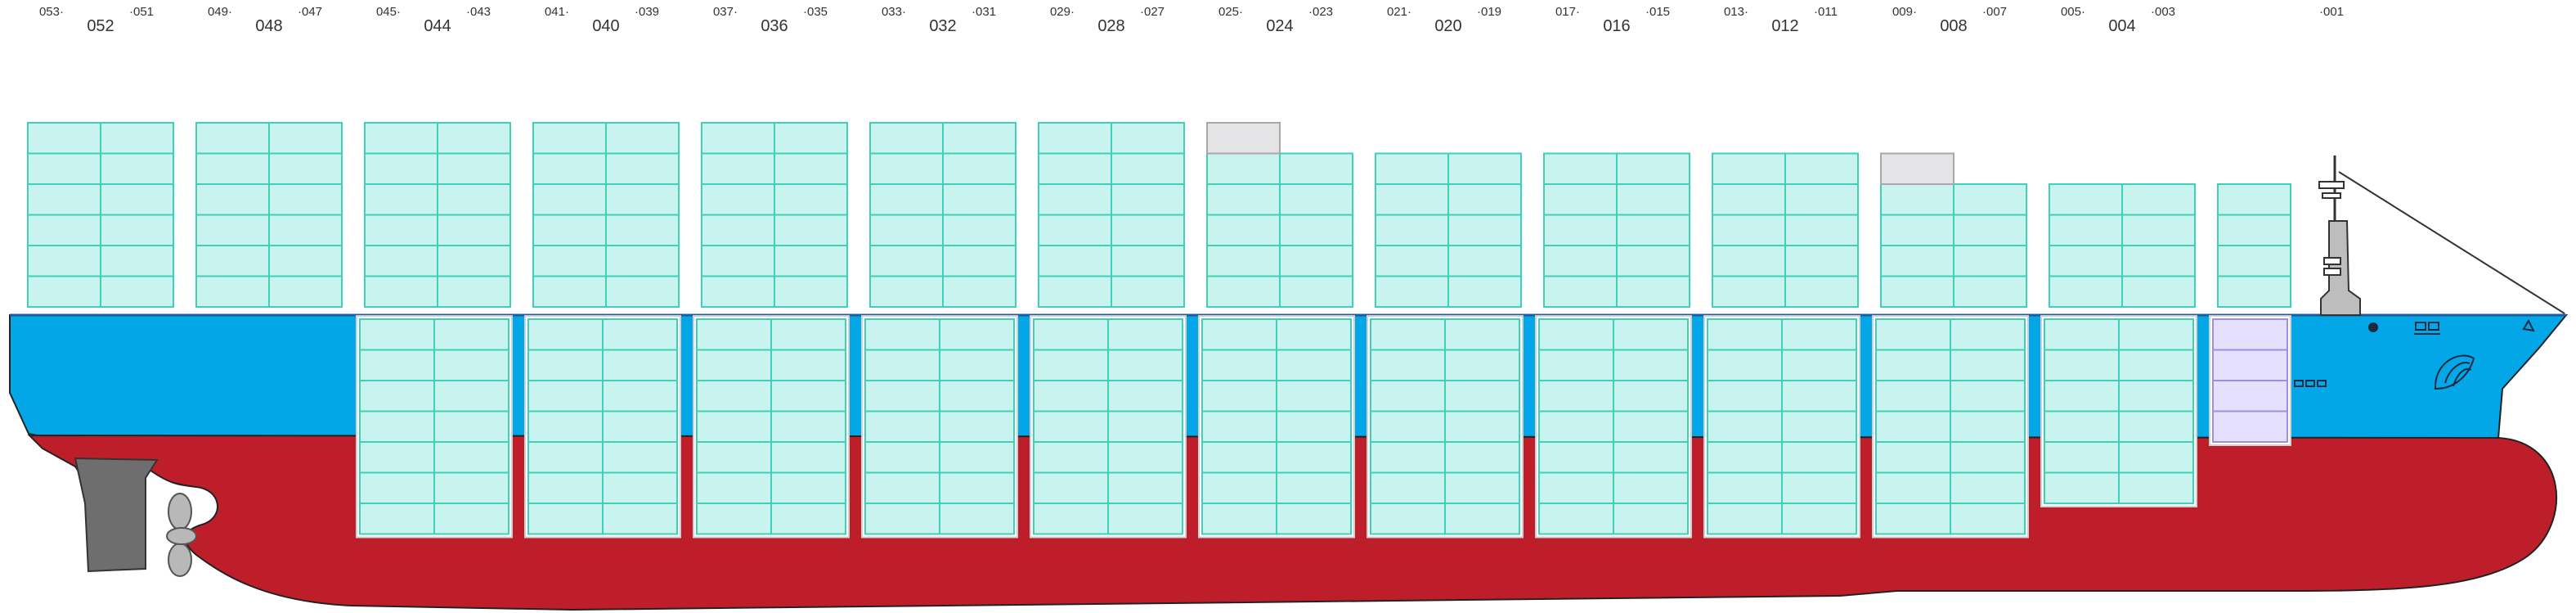 The width and height of the screenshot is (2576, 613). What do you see at coordinates (2250, 334) in the screenshot?
I see `special-container-slot` at bounding box center [2250, 334].